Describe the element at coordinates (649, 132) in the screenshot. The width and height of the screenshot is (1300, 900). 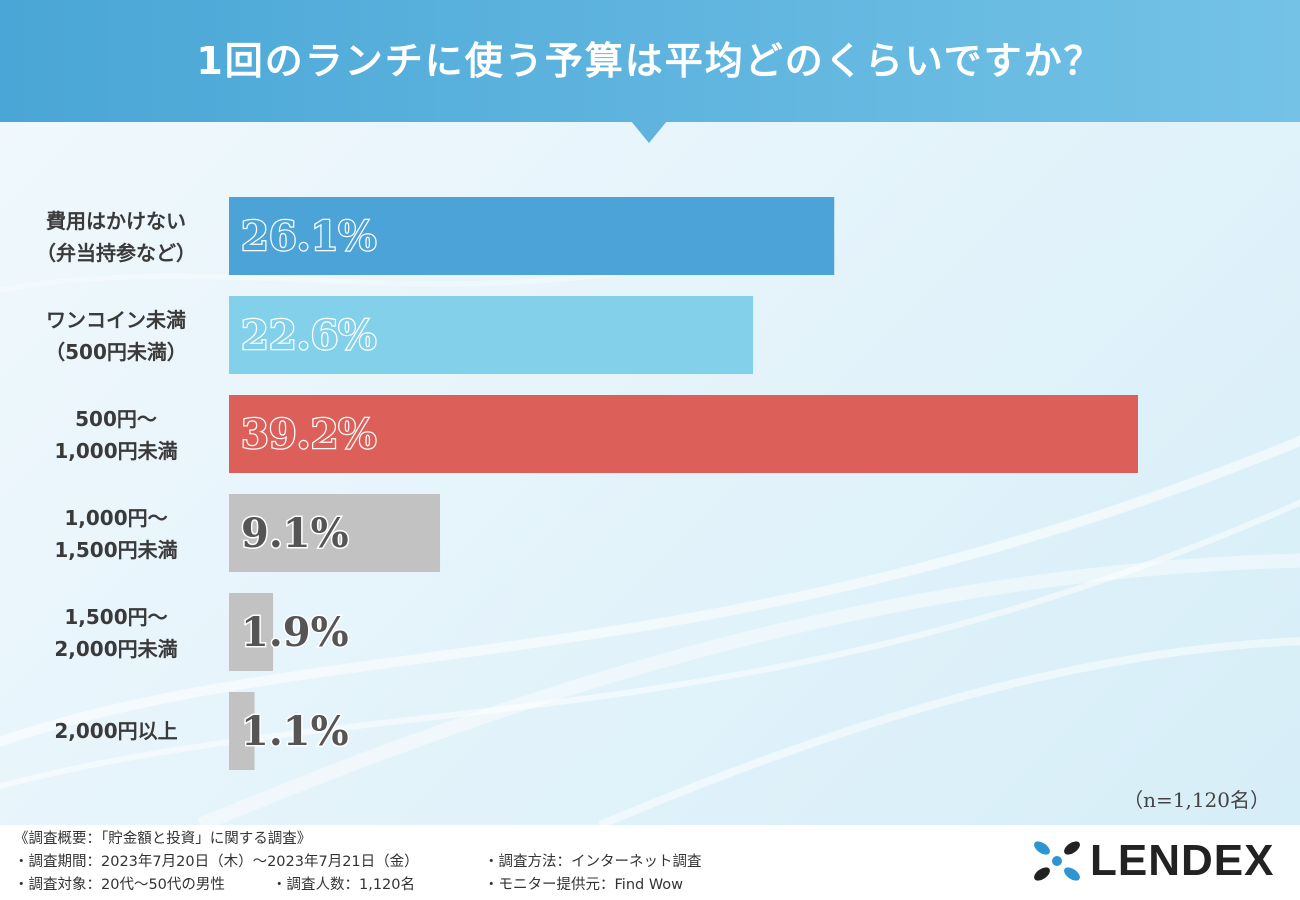
I see `header-pointer` at that location.